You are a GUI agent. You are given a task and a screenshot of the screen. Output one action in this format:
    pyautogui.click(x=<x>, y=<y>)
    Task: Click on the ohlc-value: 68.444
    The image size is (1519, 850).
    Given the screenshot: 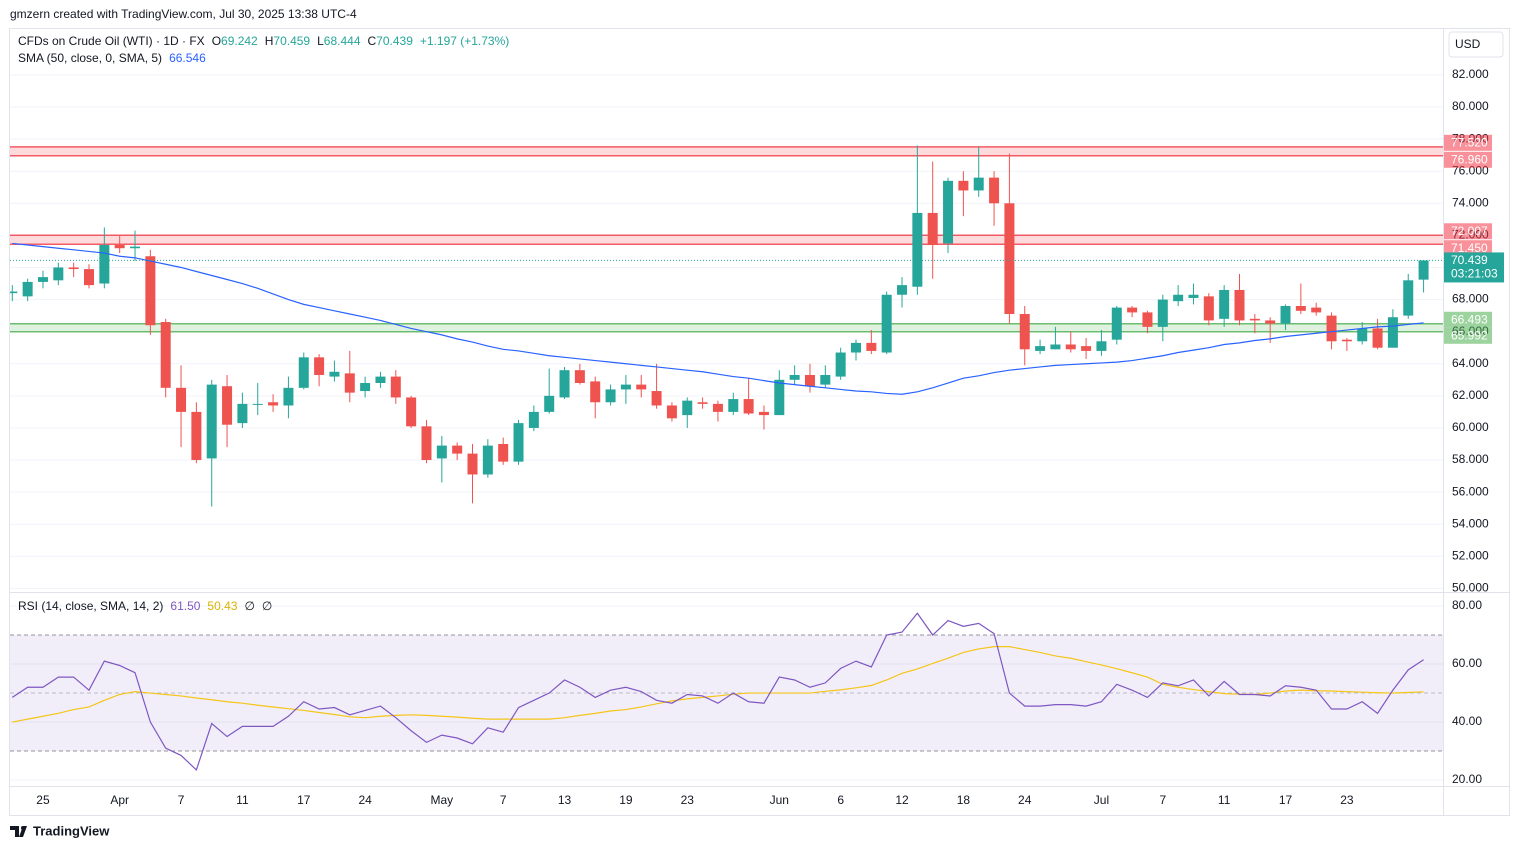 What is the action you would take?
    pyautogui.click(x=342, y=41)
    